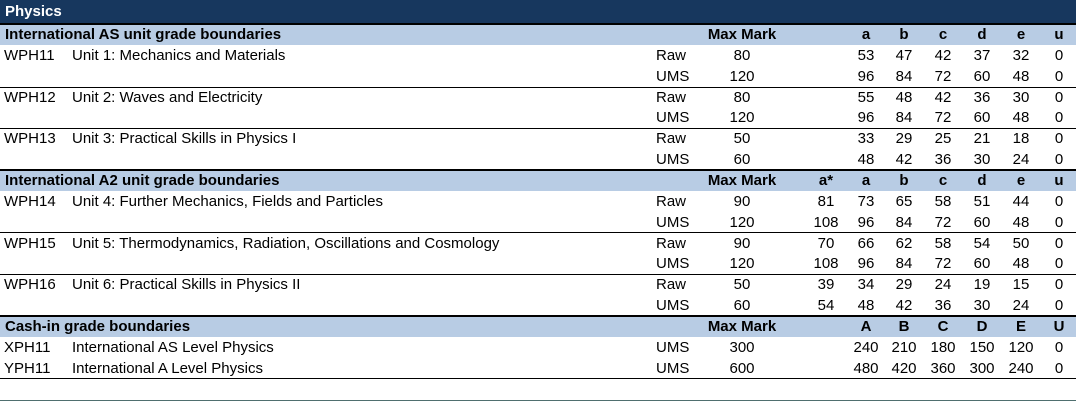  Describe the element at coordinates (982, 201) in the screenshot. I see `grade-value: 51` at that location.